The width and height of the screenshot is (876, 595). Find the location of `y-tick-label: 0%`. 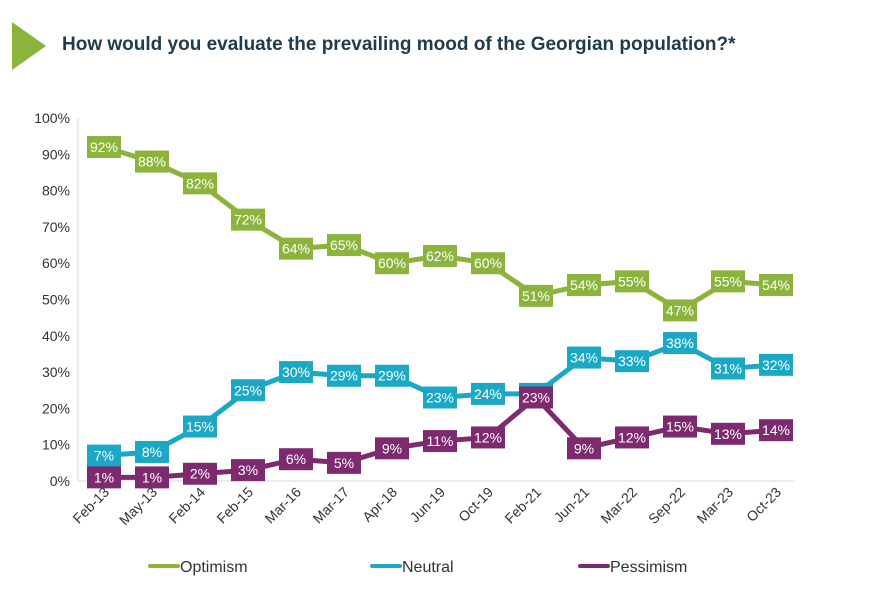

y-tick-label: 0% is located at coordinates (60, 481).